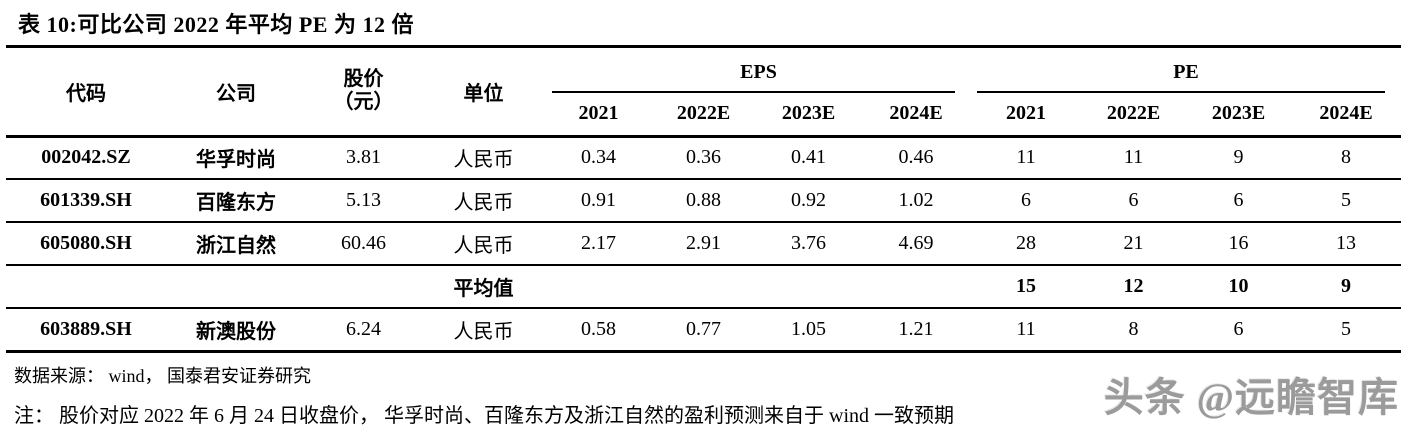 The width and height of the screenshot is (1407, 428). I want to click on table-cell: 0.77, so click(703, 330).